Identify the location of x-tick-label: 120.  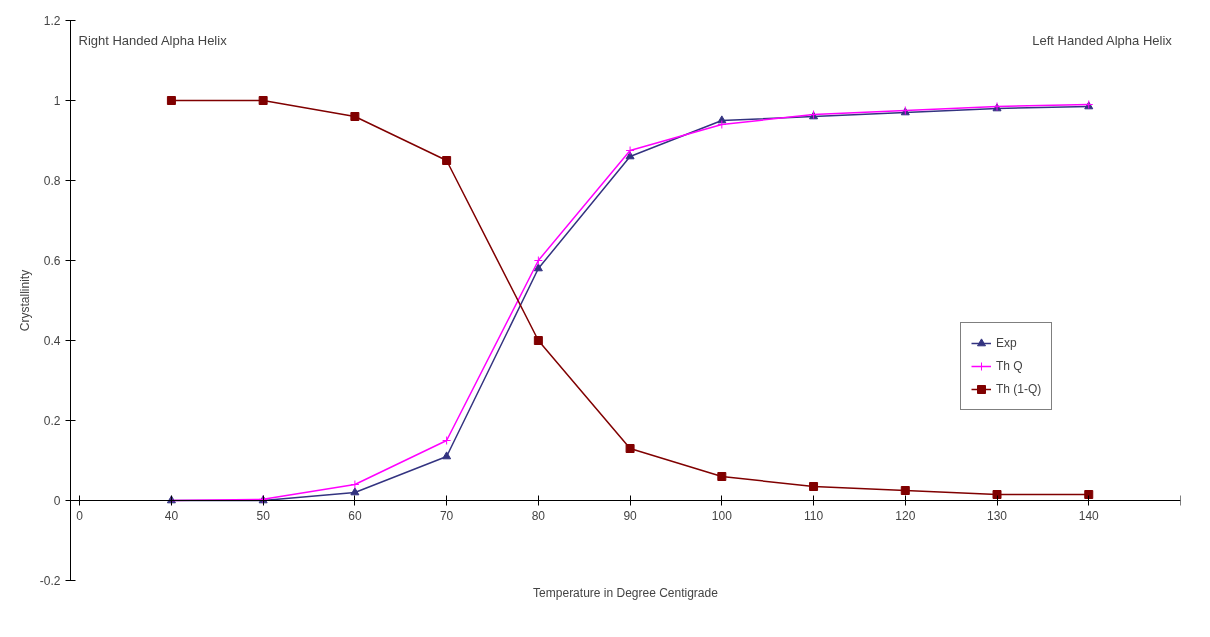
(905, 515).